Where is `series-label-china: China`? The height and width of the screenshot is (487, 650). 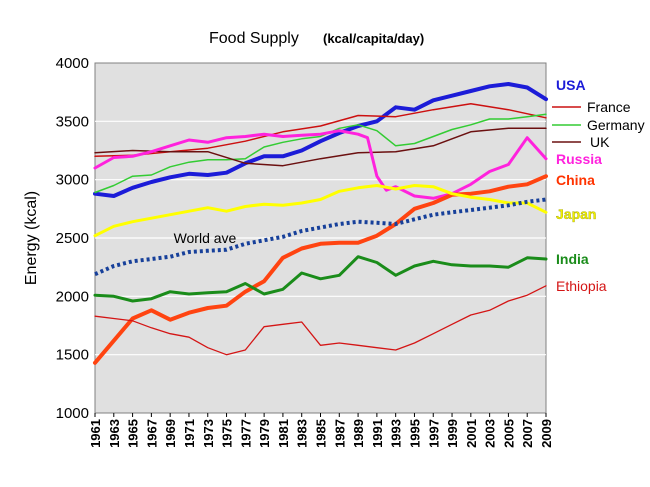 series-label-china: China is located at coordinates (575, 180).